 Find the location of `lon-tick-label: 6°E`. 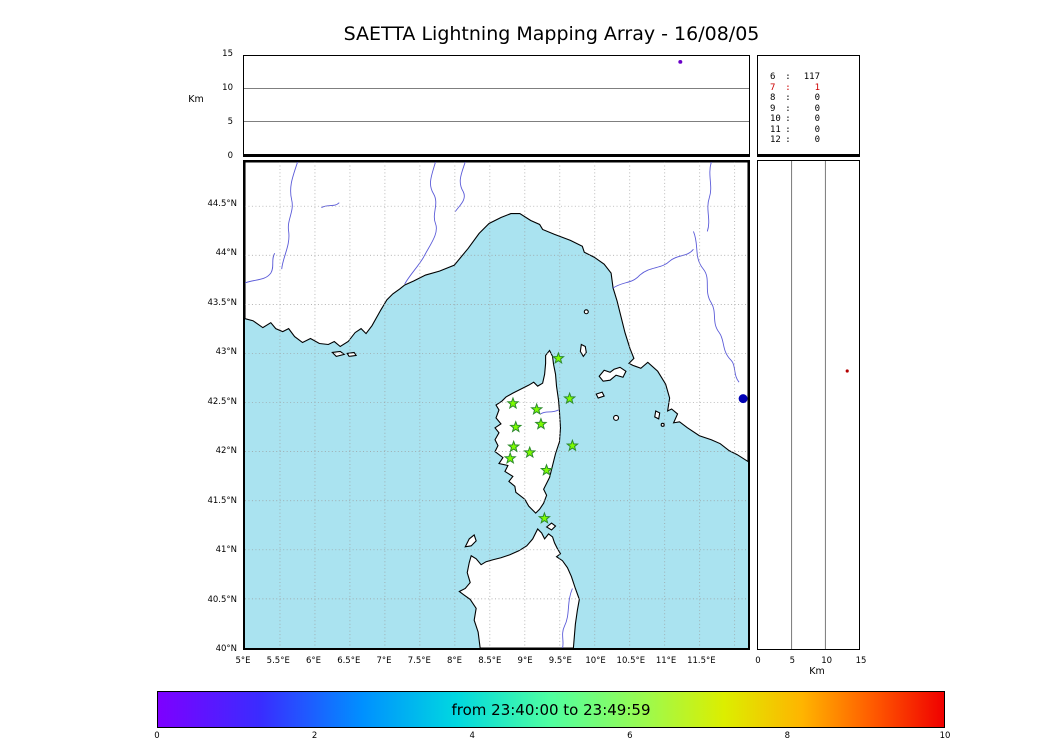

lon-tick-label: 6°E is located at coordinates (313, 661).